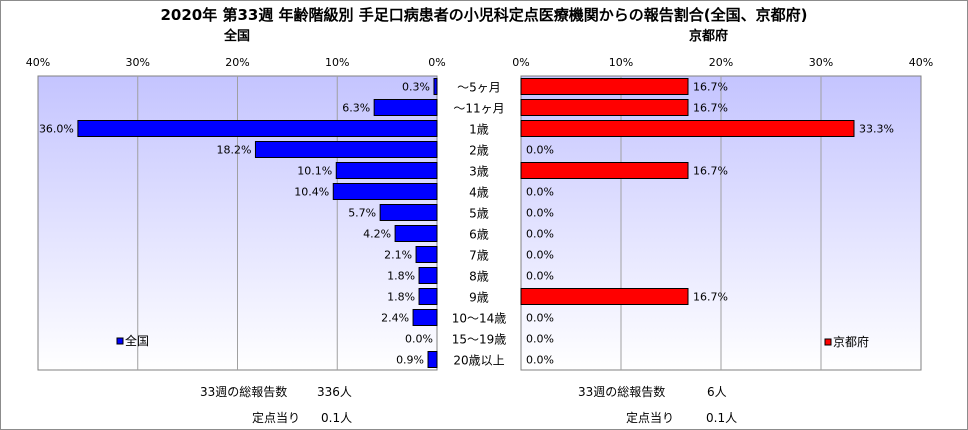  What do you see at coordinates (479, 88) in the screenshot?
I see `age-category-label: ～5ヶ月` at bounding box center [479, 88].